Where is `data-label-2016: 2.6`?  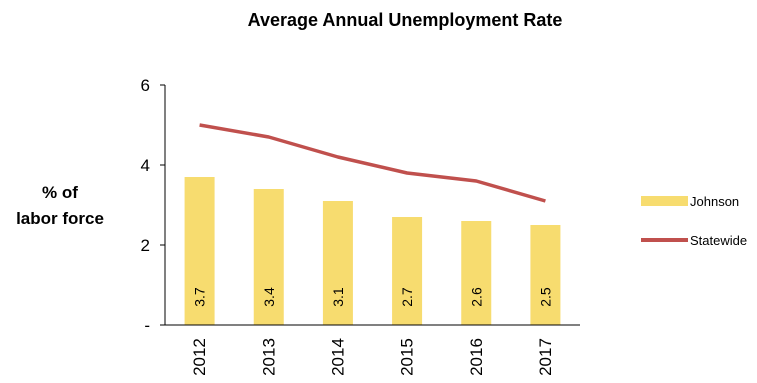
data-label-2016: 2.6 is located at coordinates (476, 297).